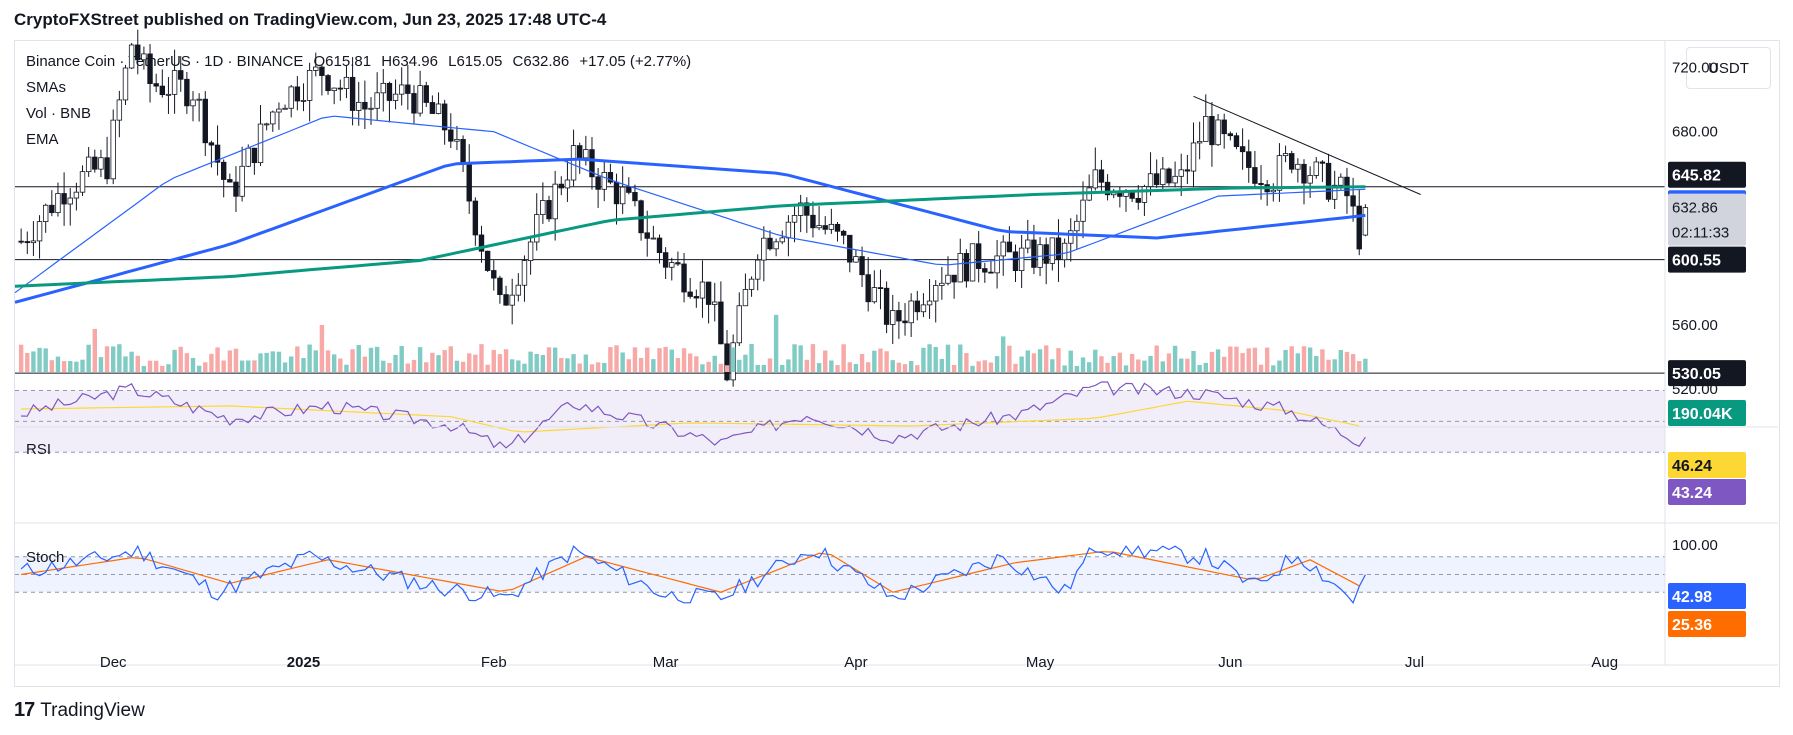 Image resolution: width=1793 pixels, height=735 pixels. Describe the element at coordinates (46, 87) in the screenshot. I see `indicator-smas-label: SMAs` at that location.